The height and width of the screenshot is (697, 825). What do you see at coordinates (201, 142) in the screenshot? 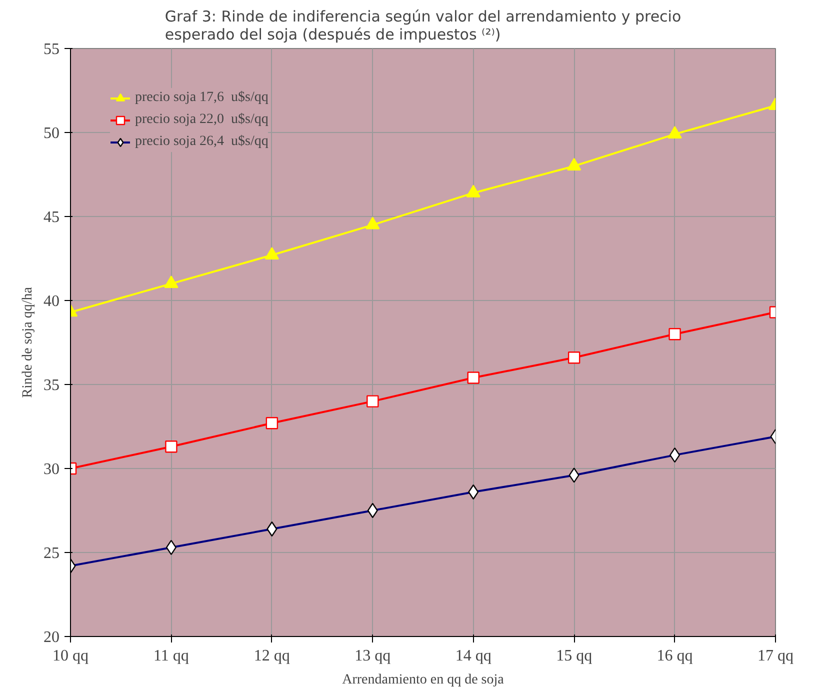
I see `legend-label: precio soja 26,4 u$s/qq` at bounding box center [201, 142].